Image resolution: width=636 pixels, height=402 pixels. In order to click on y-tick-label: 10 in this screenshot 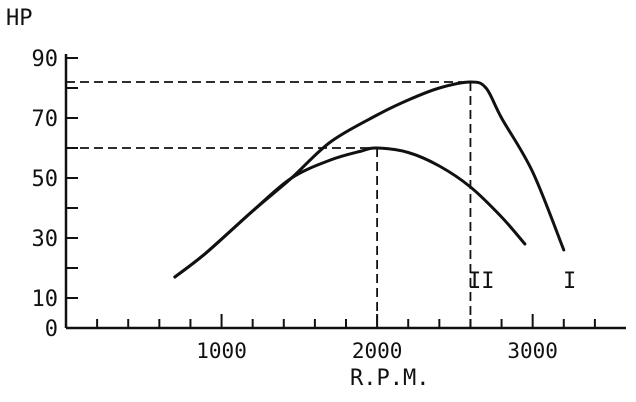, I will do `click(45, 299)`.